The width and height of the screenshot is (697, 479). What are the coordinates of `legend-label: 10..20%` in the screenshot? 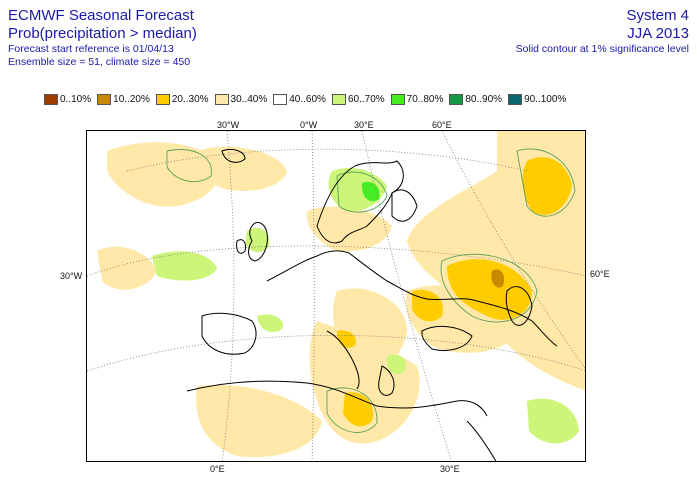 It's located at (131, 99).